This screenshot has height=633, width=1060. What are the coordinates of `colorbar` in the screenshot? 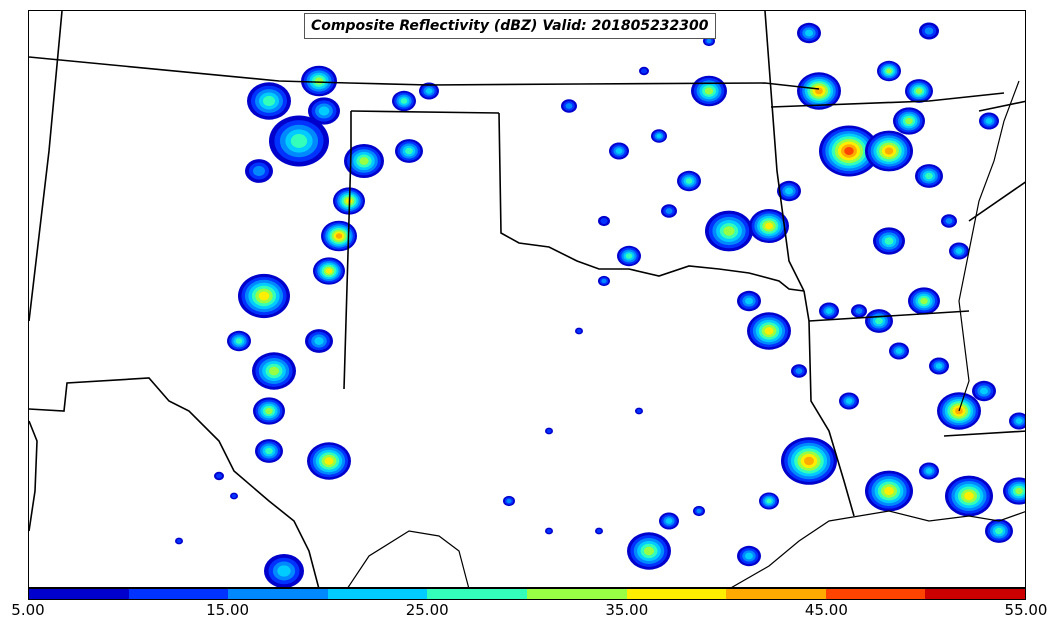 It's located at (527, 594).